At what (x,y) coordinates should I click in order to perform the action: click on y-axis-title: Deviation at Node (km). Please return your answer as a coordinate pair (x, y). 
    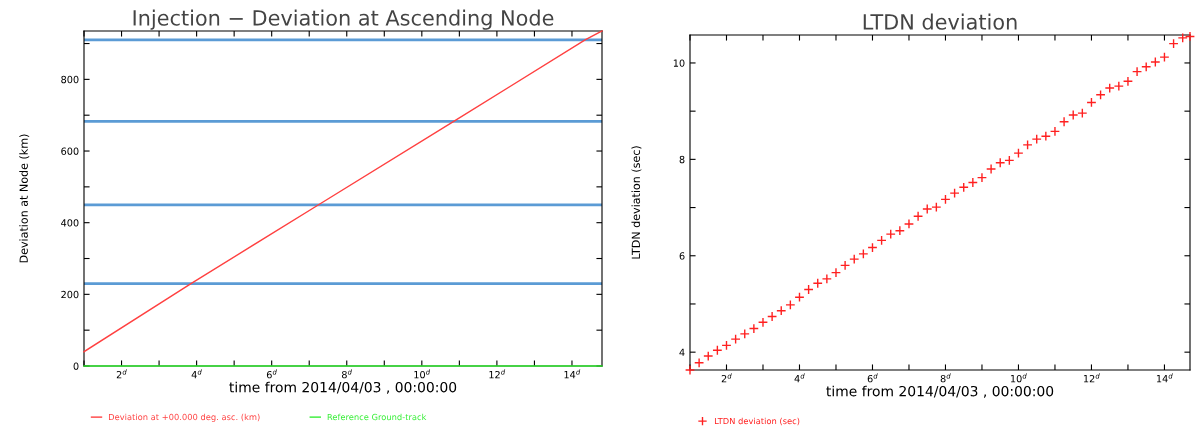
    Looking at the image, I should click on (24, 198).